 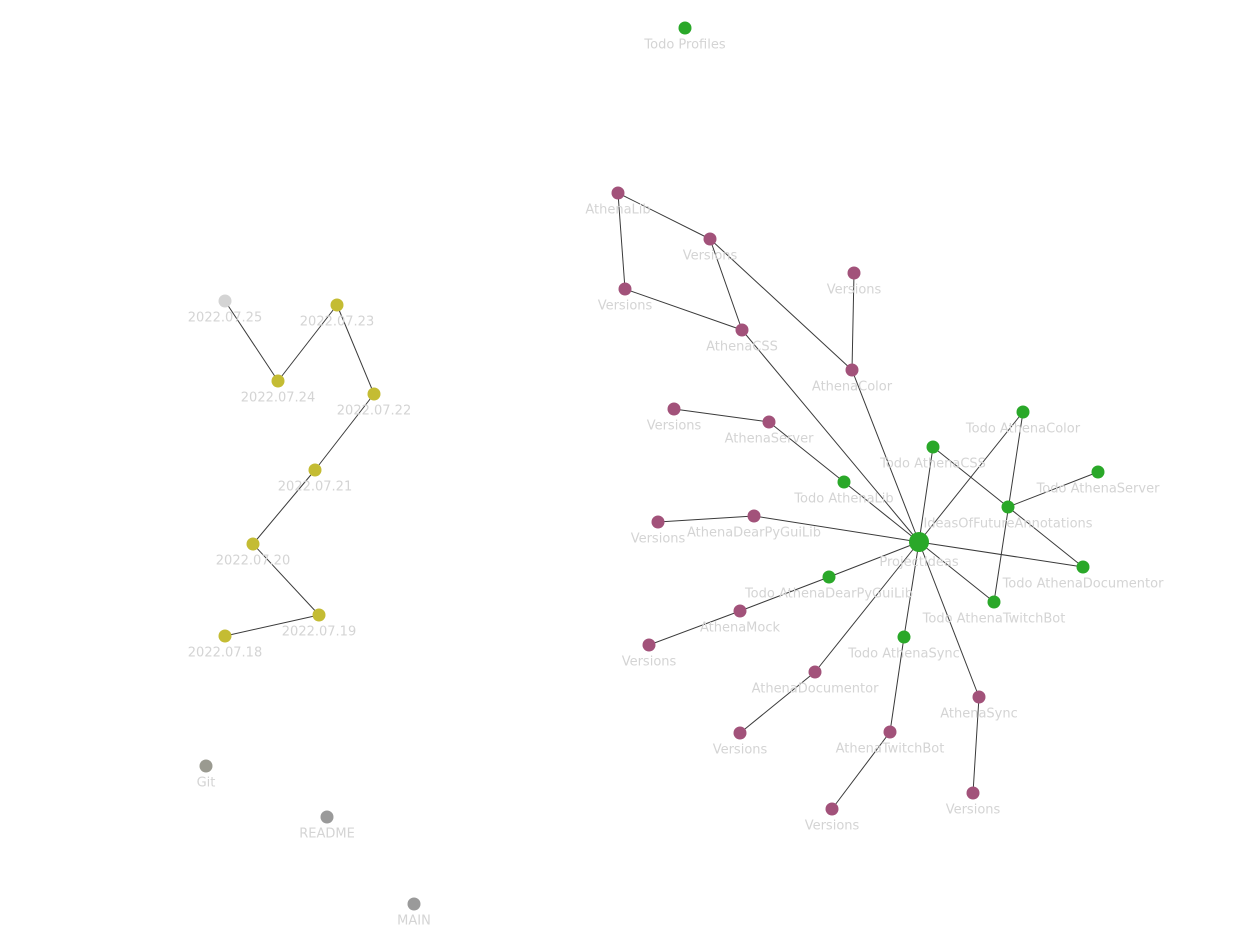 I want to click on graph-node-todo-athenasync, so click(x=904, y=637).